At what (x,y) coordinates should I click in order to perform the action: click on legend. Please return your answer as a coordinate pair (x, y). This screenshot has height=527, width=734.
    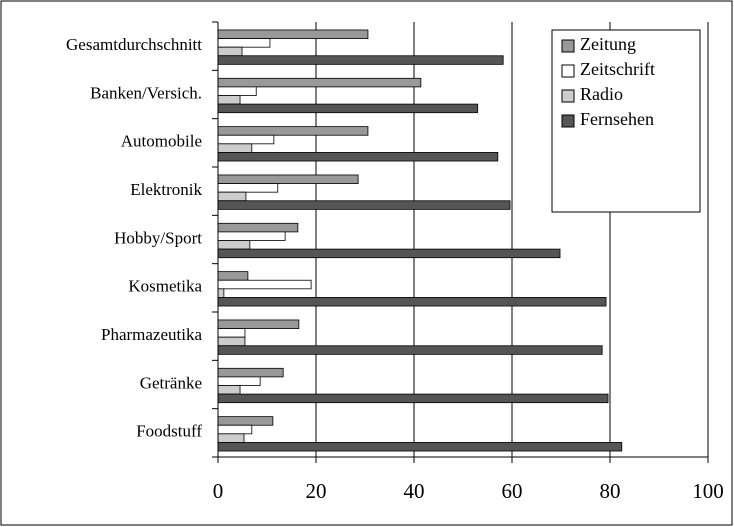
    Looking at the image, I should click on (626, 121).